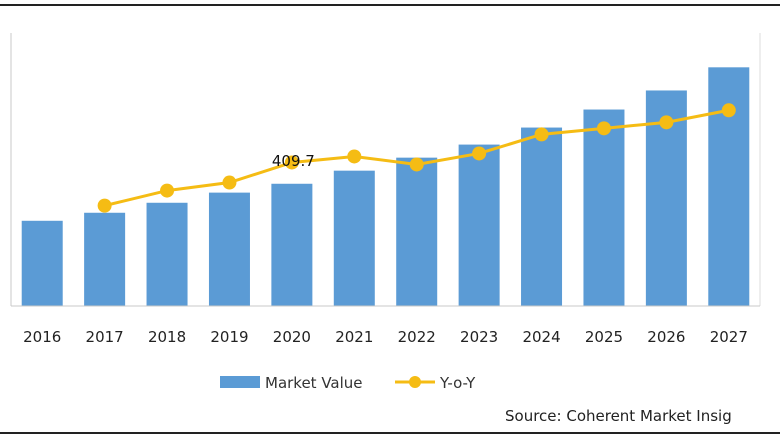 This screenshot has width=780, height=440. Describe the element at coordinates (541, 134) in the screenshot. I see `yoy-point-2024` at that location.